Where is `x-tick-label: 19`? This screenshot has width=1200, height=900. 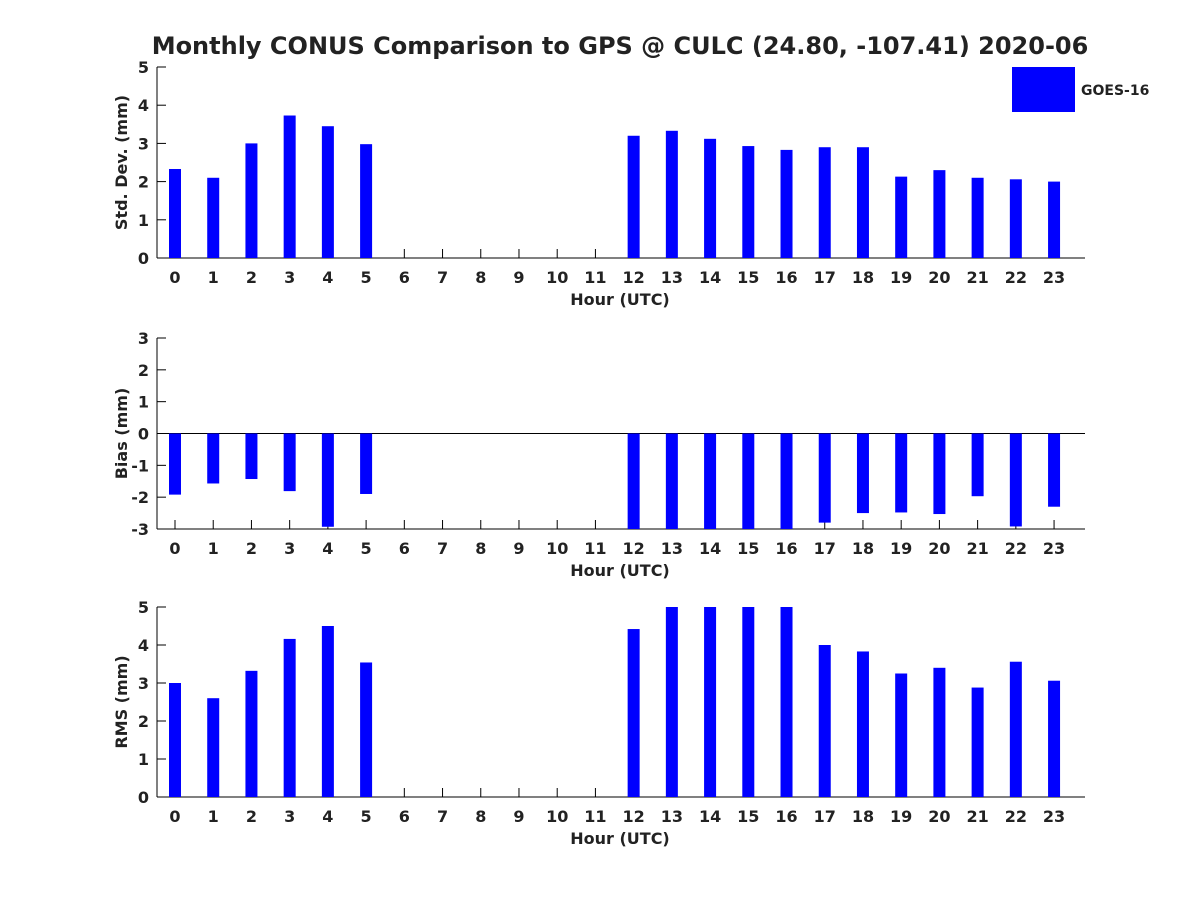 x-tick-label: 19 is located at coordinates (901, 816).